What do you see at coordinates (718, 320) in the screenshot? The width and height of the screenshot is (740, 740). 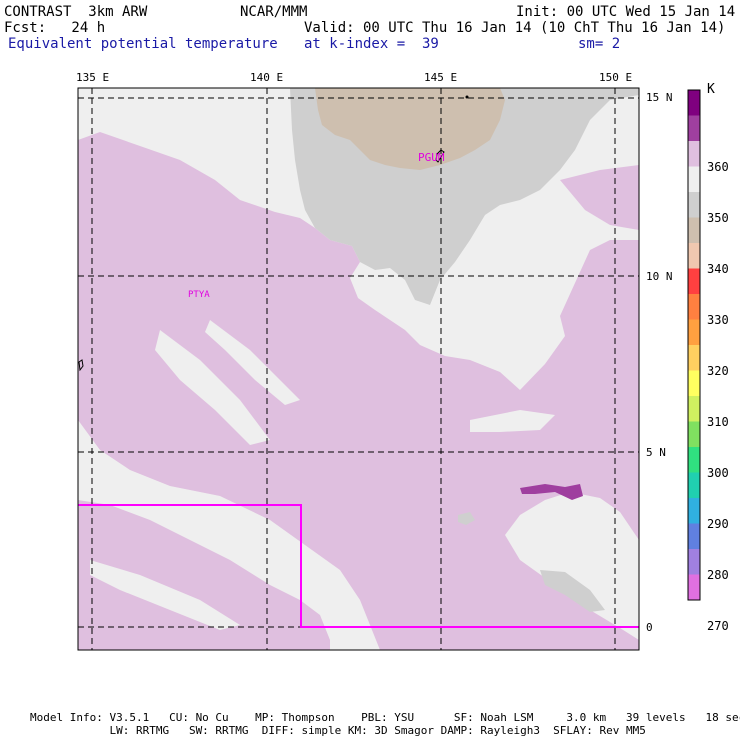 I see `colorbar-label: 330` at bounding box center [718, 320].